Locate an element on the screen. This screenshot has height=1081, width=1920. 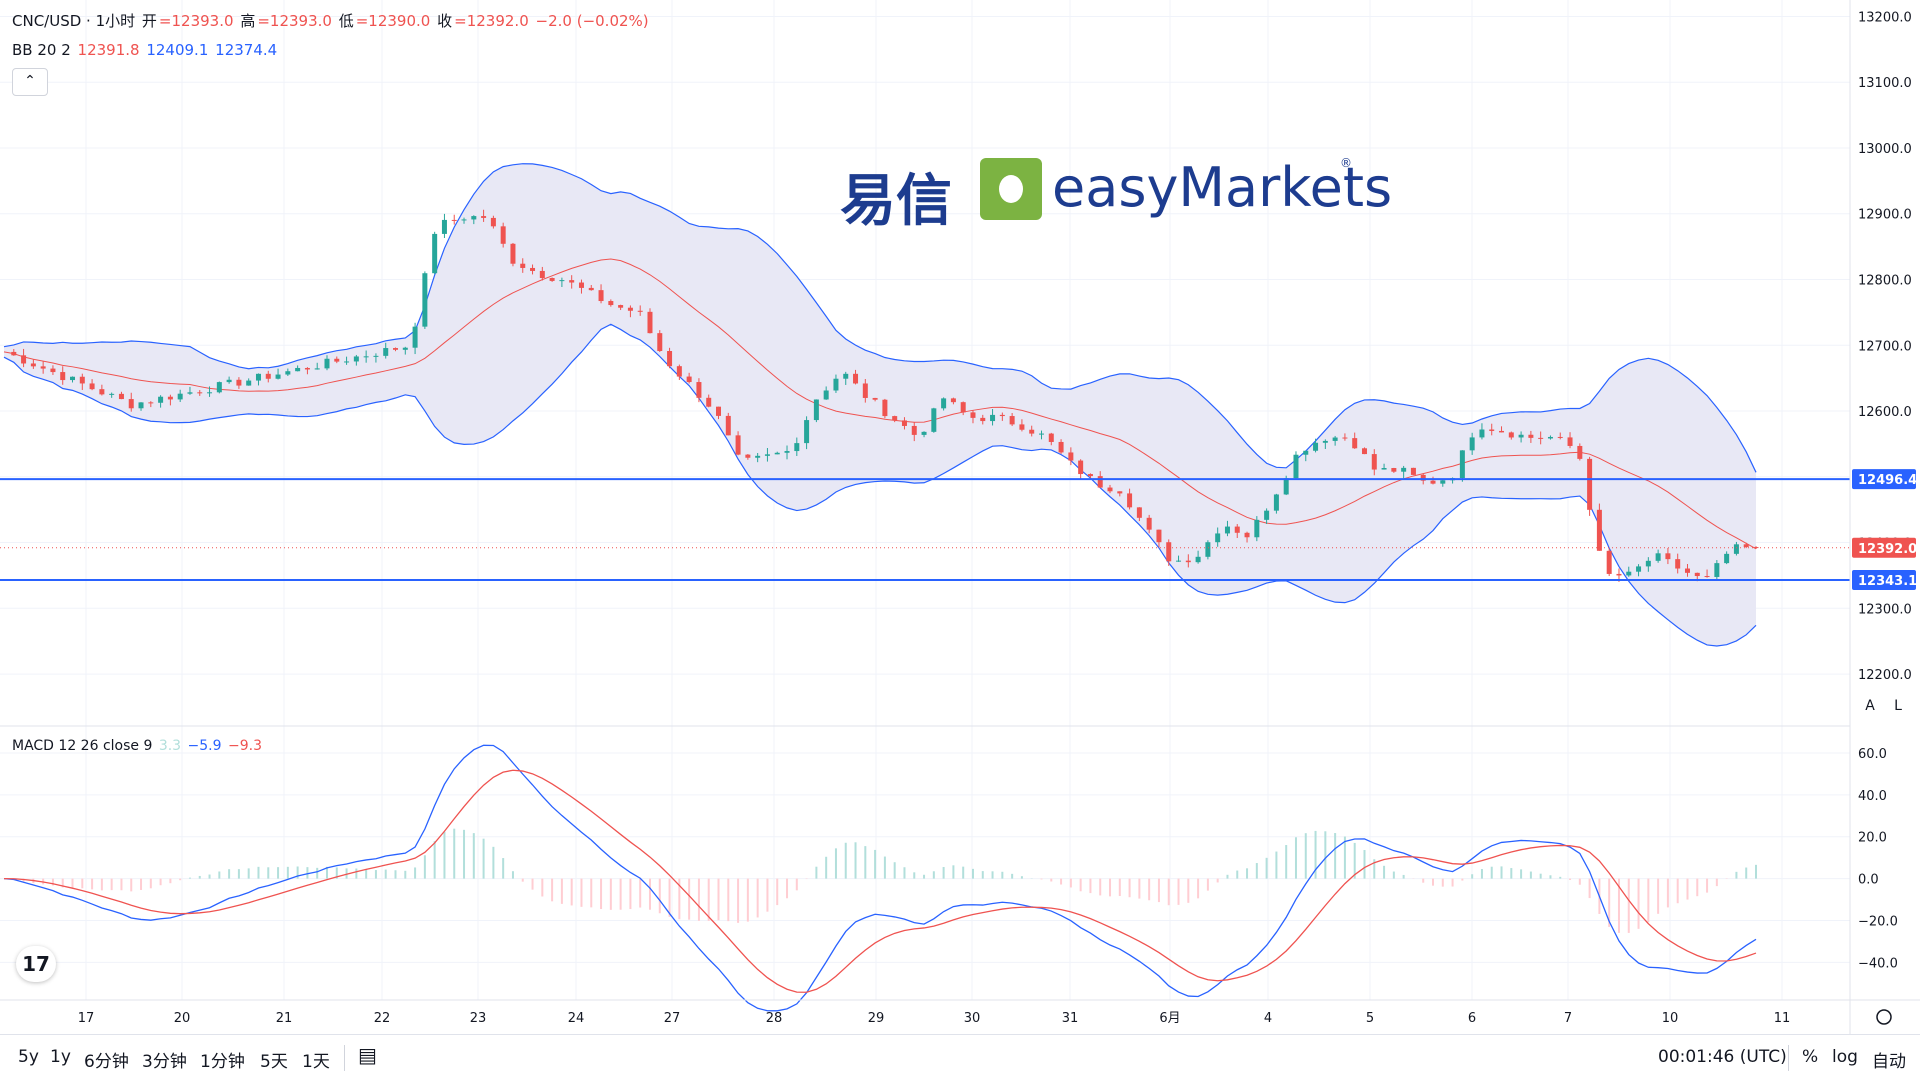
range-1y-button: 1y is located at coordinates (60, 1057).